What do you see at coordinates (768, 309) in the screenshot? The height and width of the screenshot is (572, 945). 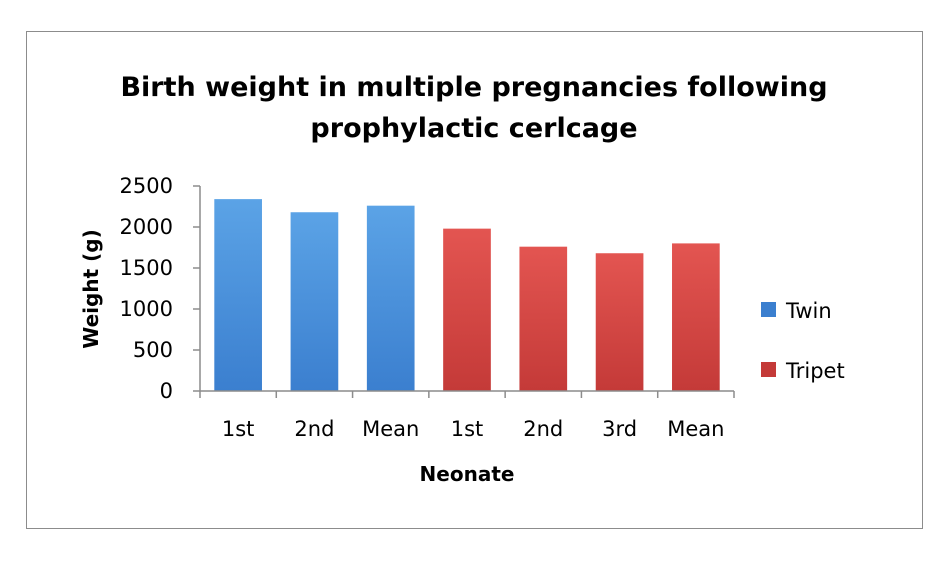 I see `legend-swatch-twin` at bounding box center [768, 309].